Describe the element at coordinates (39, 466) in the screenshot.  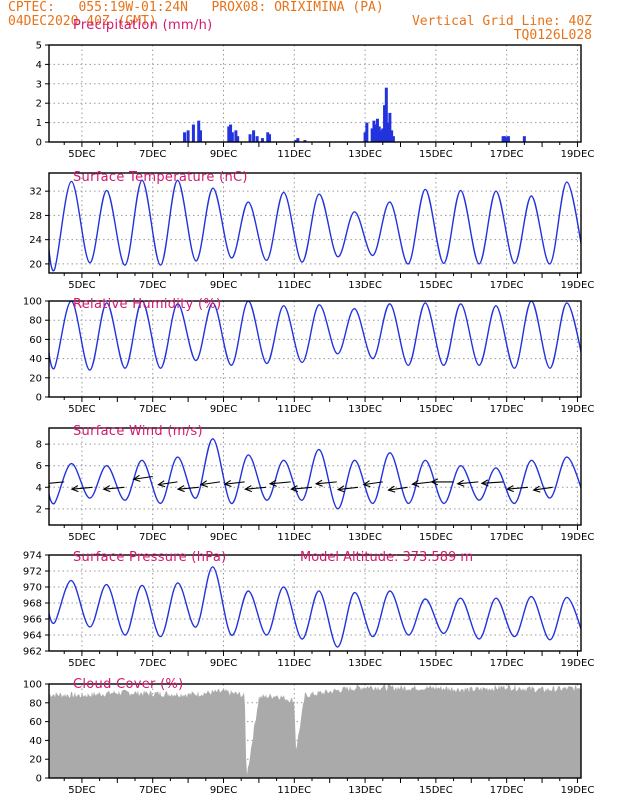
I see `y-tick-label: 6` at that location.